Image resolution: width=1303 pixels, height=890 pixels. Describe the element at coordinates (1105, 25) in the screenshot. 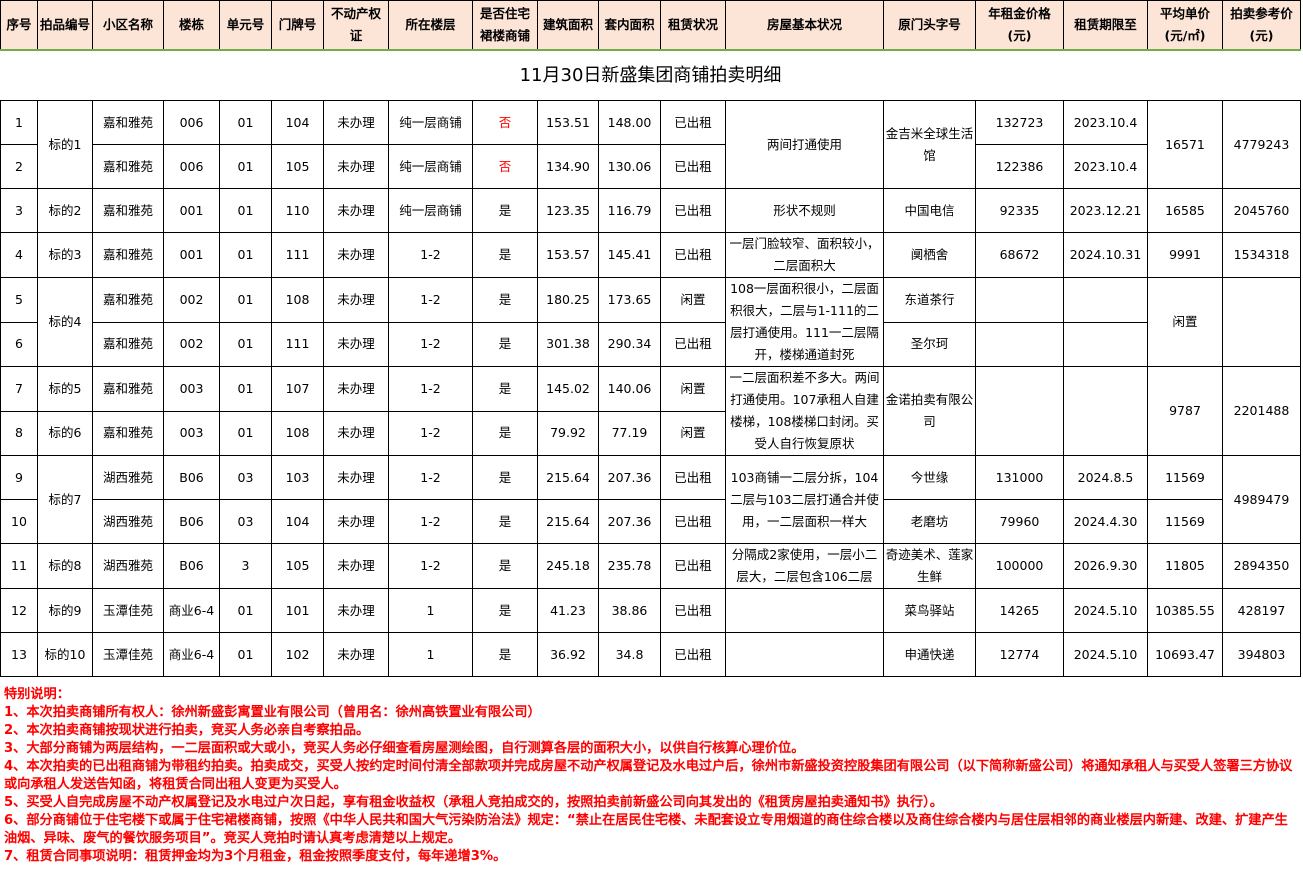

I see `header-lease-end: 租赁期限至` at that location.